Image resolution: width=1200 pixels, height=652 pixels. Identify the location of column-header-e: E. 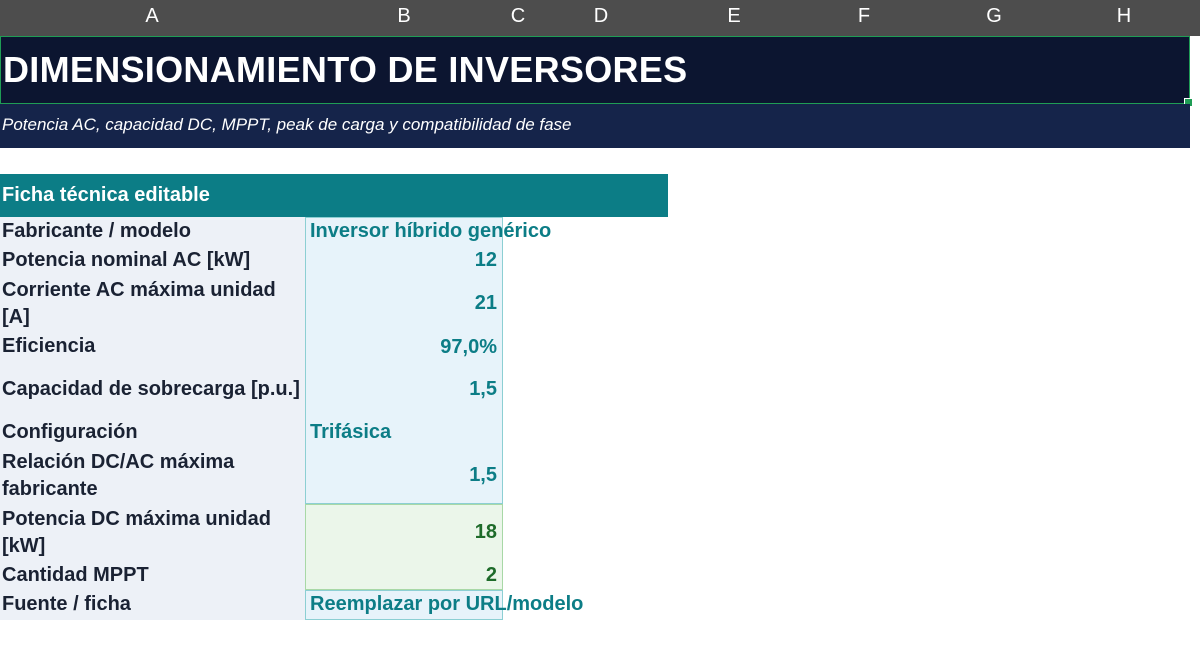
(734, 16).